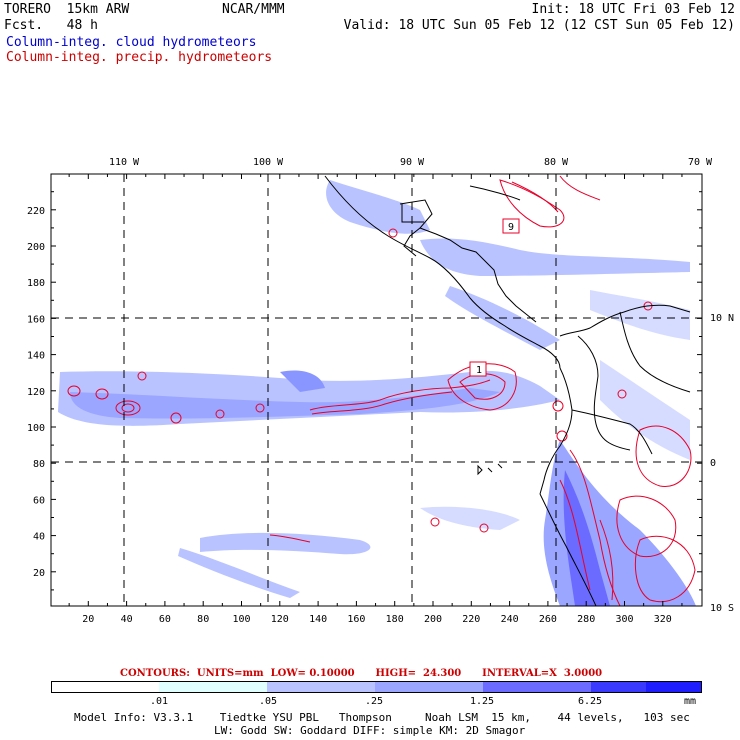  Describe the element at coordinates (39, 573) in the screenshot. I see `y-tick-label: 20` at that location.